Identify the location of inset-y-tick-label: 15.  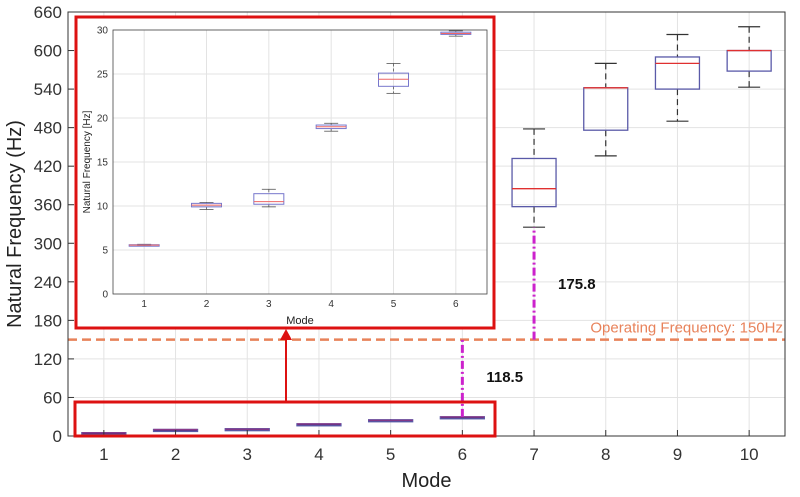
(103, 163).